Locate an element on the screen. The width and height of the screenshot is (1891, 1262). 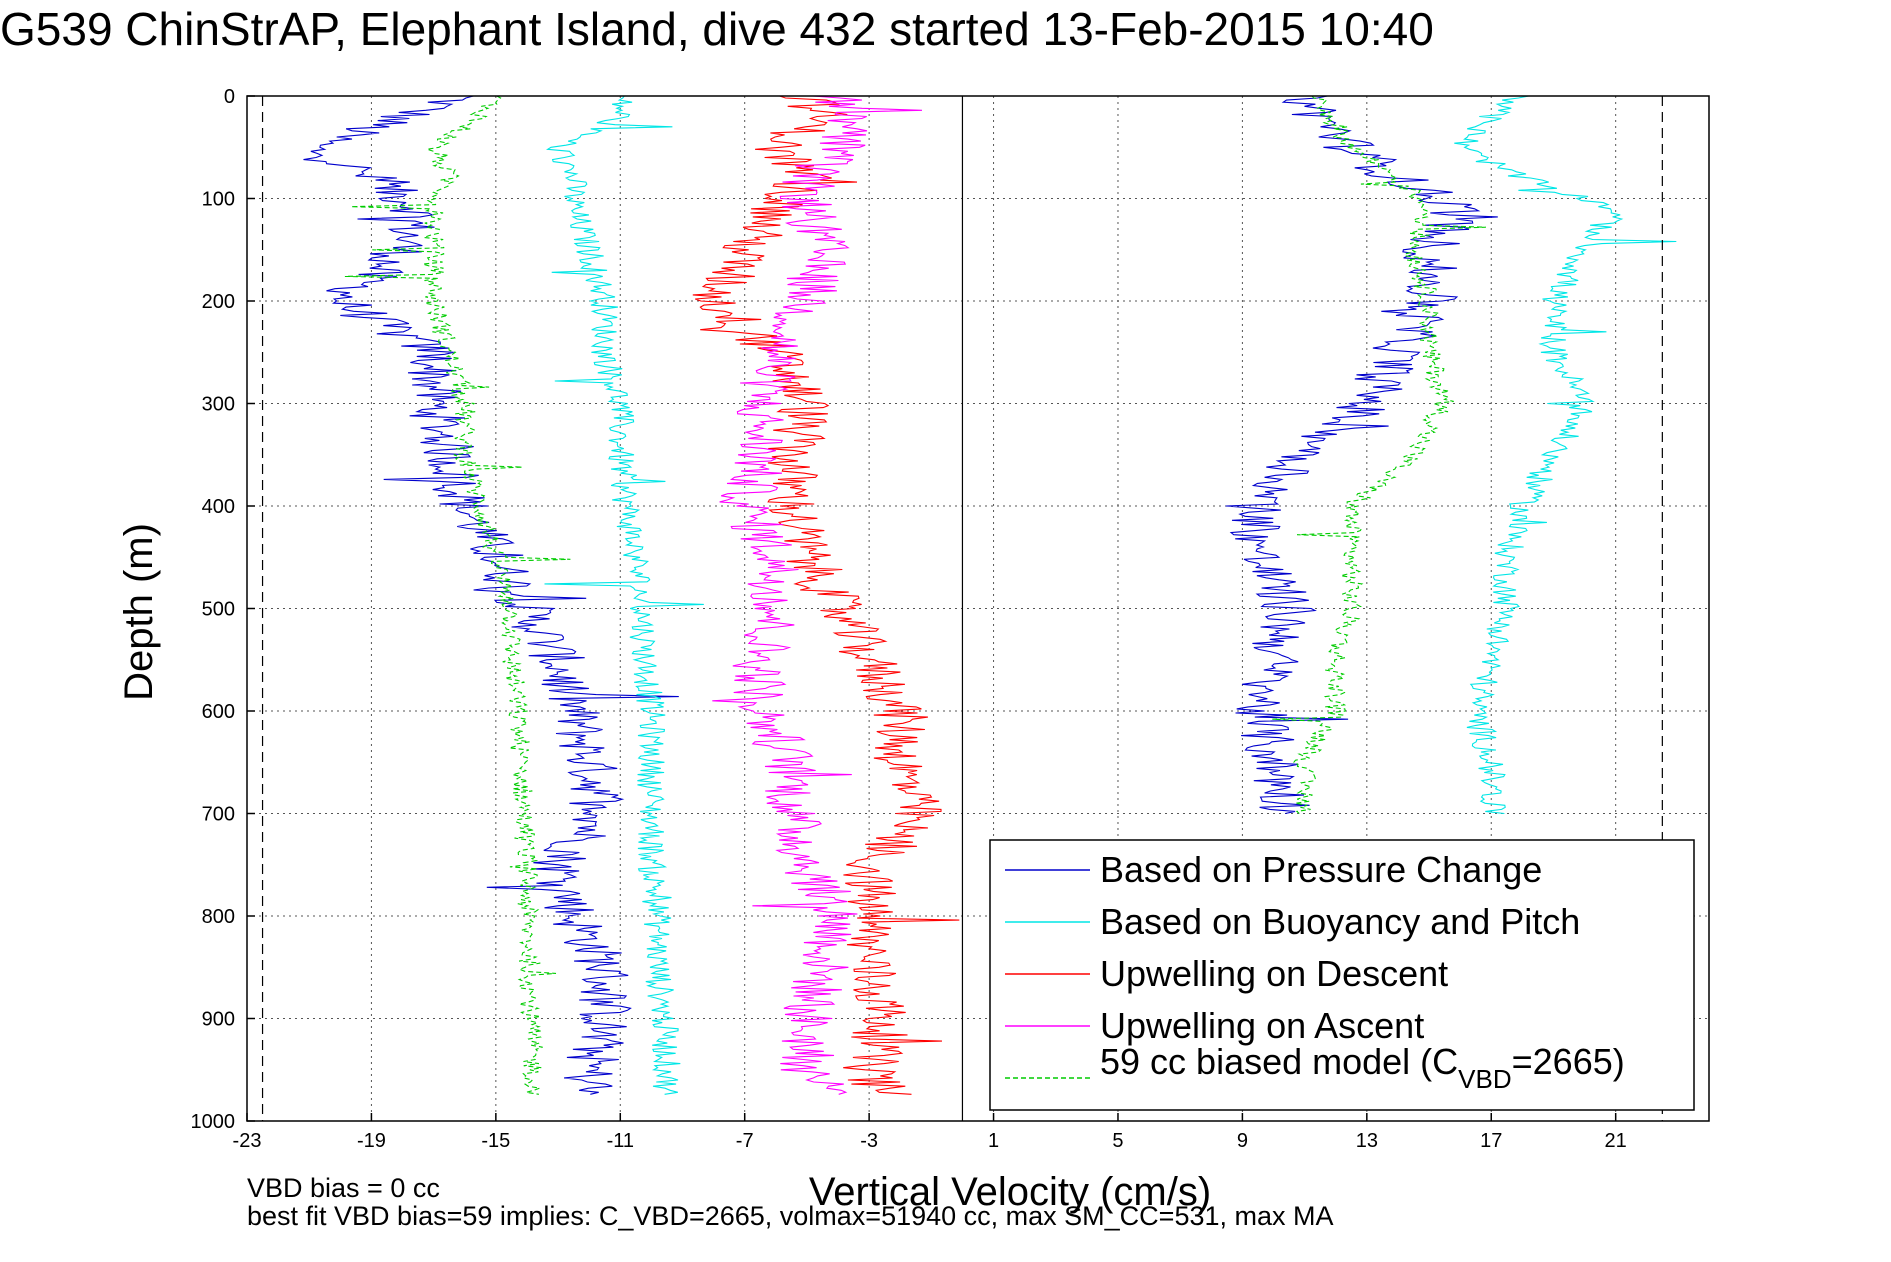
x-tick-label: 13 is located at coordinates (1367, 1141).